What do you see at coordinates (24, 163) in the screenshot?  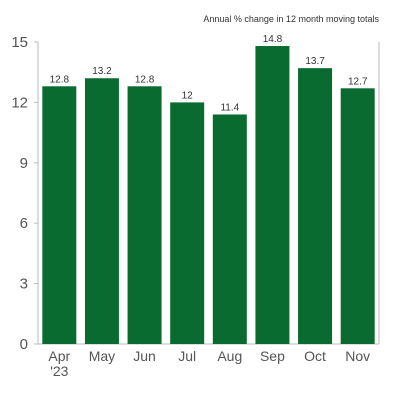 I see `y-tick-label: 9` at bounding box center [24, 163].